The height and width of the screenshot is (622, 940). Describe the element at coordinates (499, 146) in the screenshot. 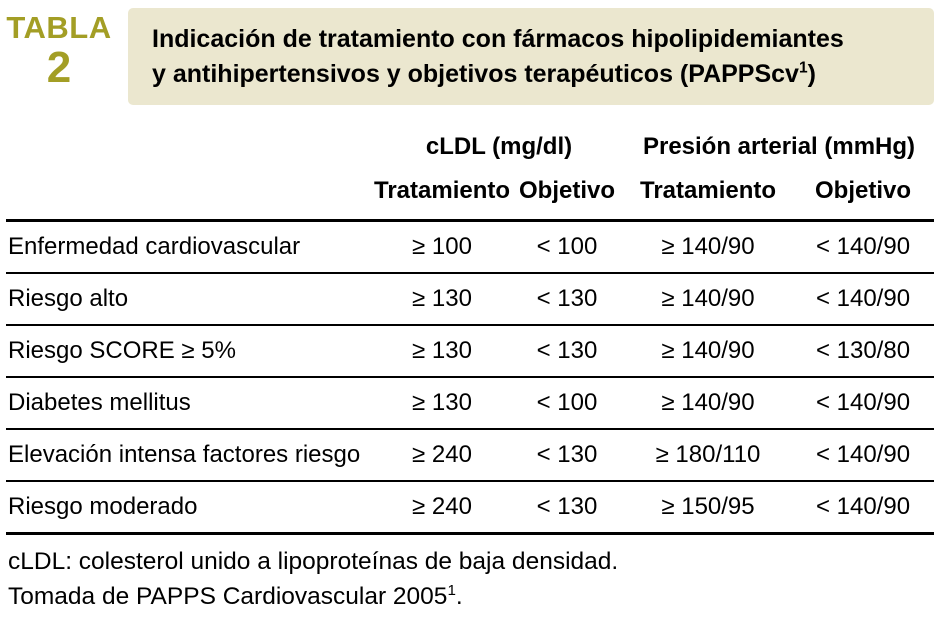

I see `column-group-cldl: cLDL (mg/dl)` at that location.